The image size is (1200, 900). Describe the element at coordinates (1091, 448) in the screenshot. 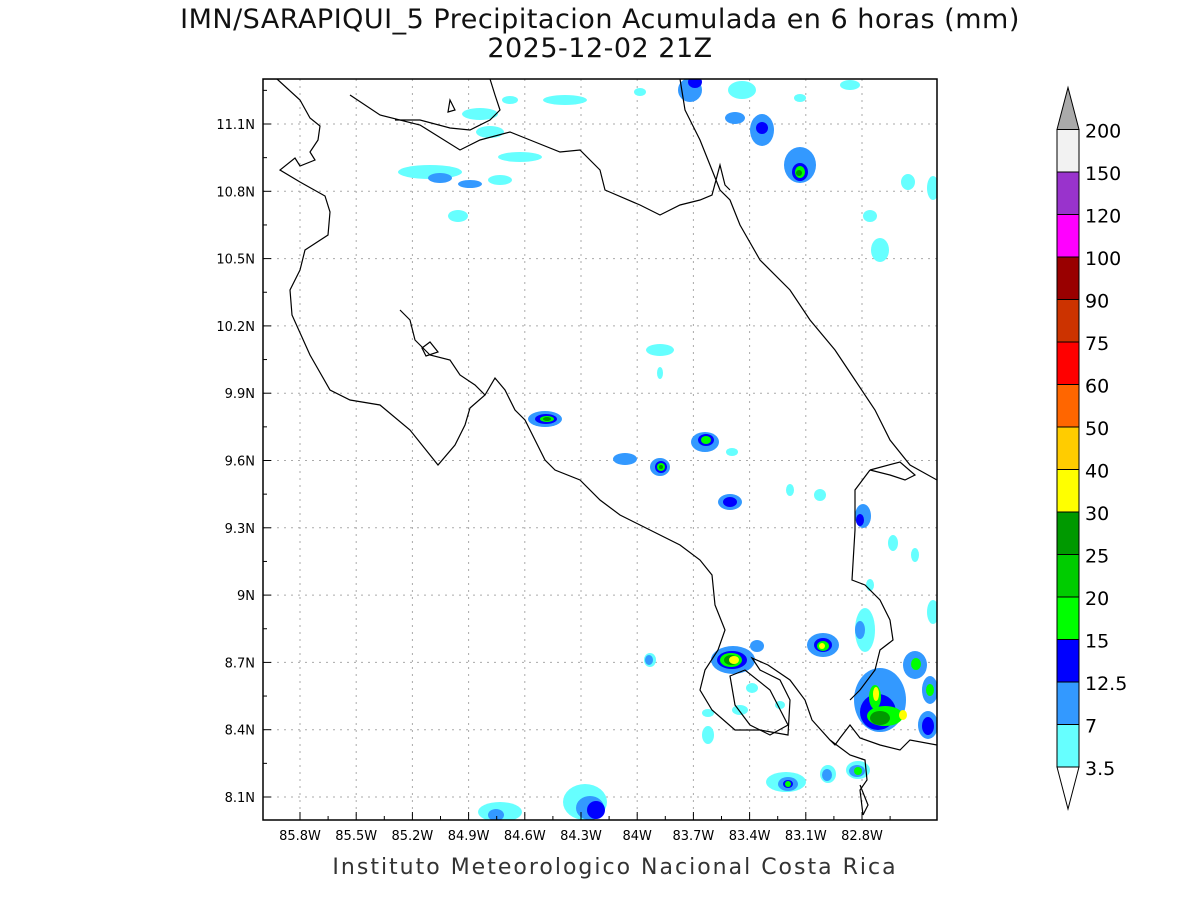

I see `colorbar: 3.5 7 12.5 15 20 25 30 40 50 60 75 90 100 120 150 200` at that location.